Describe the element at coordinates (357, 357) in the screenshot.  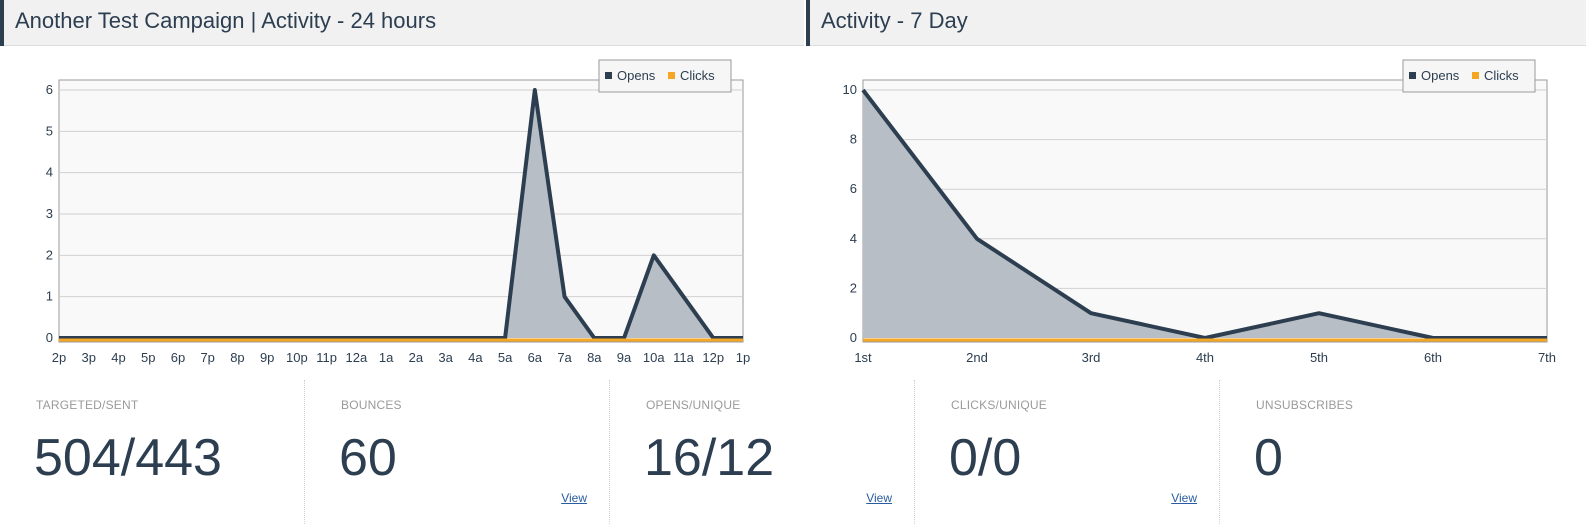
I see `x-tick-label: 12a` at that location.